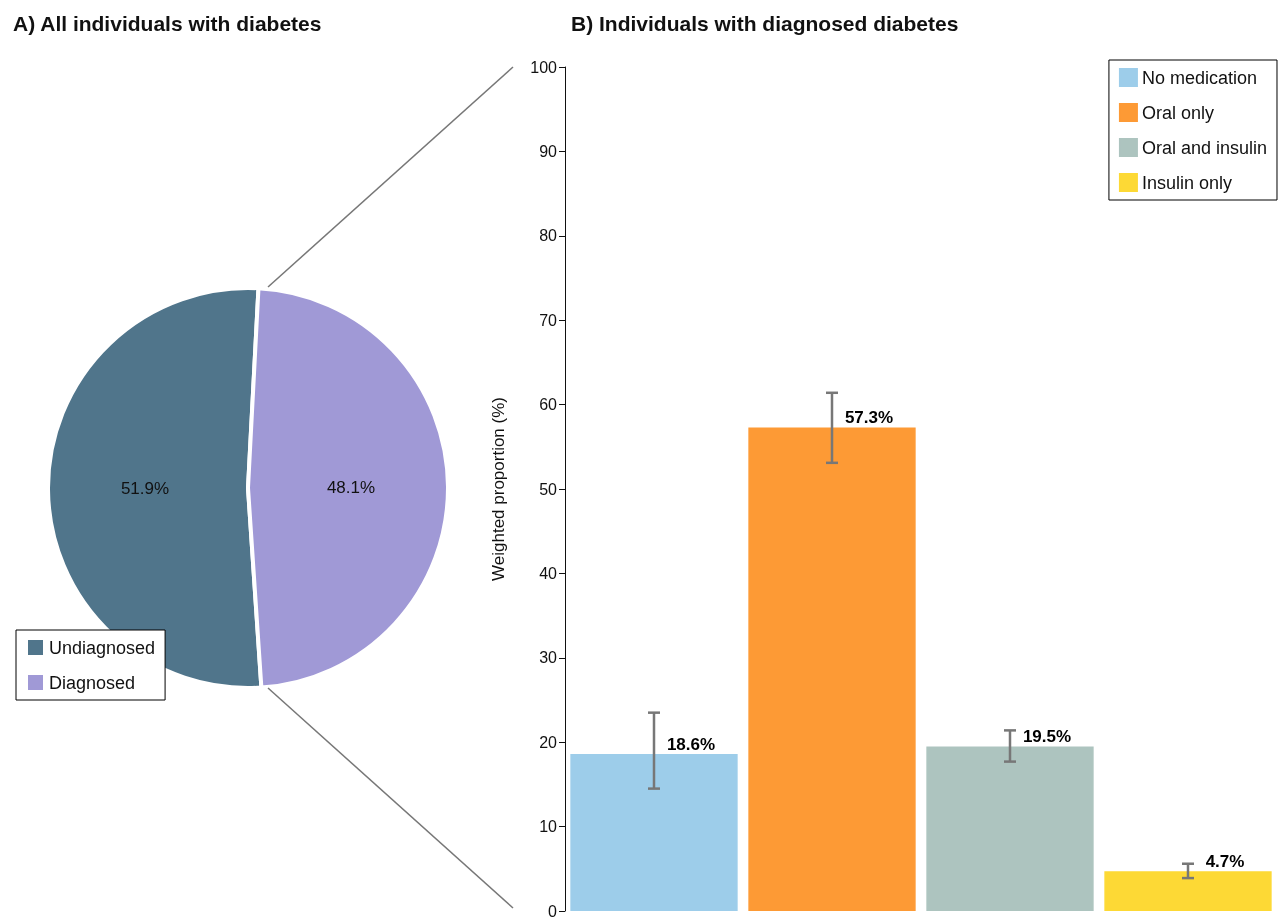 This screenshot has height=923, width=1285. What do you see at coordinates (167, 23) in the screenshot?
I see `chart-title: A) All individuals with diabetes` at bounding box center [167, 23].